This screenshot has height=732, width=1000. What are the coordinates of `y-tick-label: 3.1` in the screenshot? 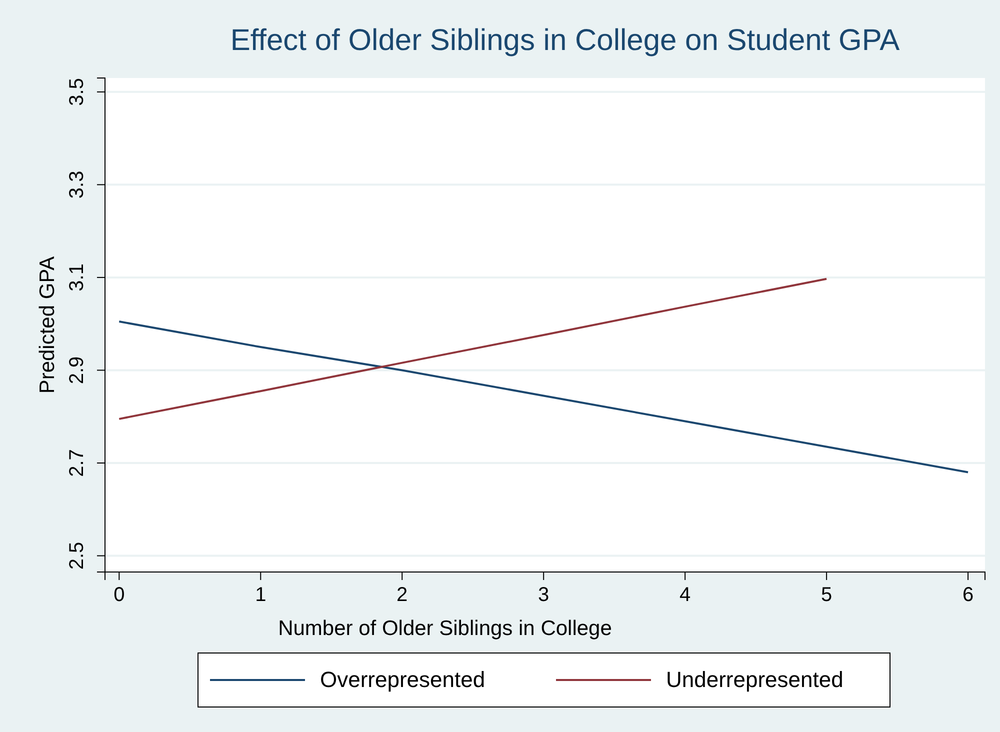 It's located at (77, 278).